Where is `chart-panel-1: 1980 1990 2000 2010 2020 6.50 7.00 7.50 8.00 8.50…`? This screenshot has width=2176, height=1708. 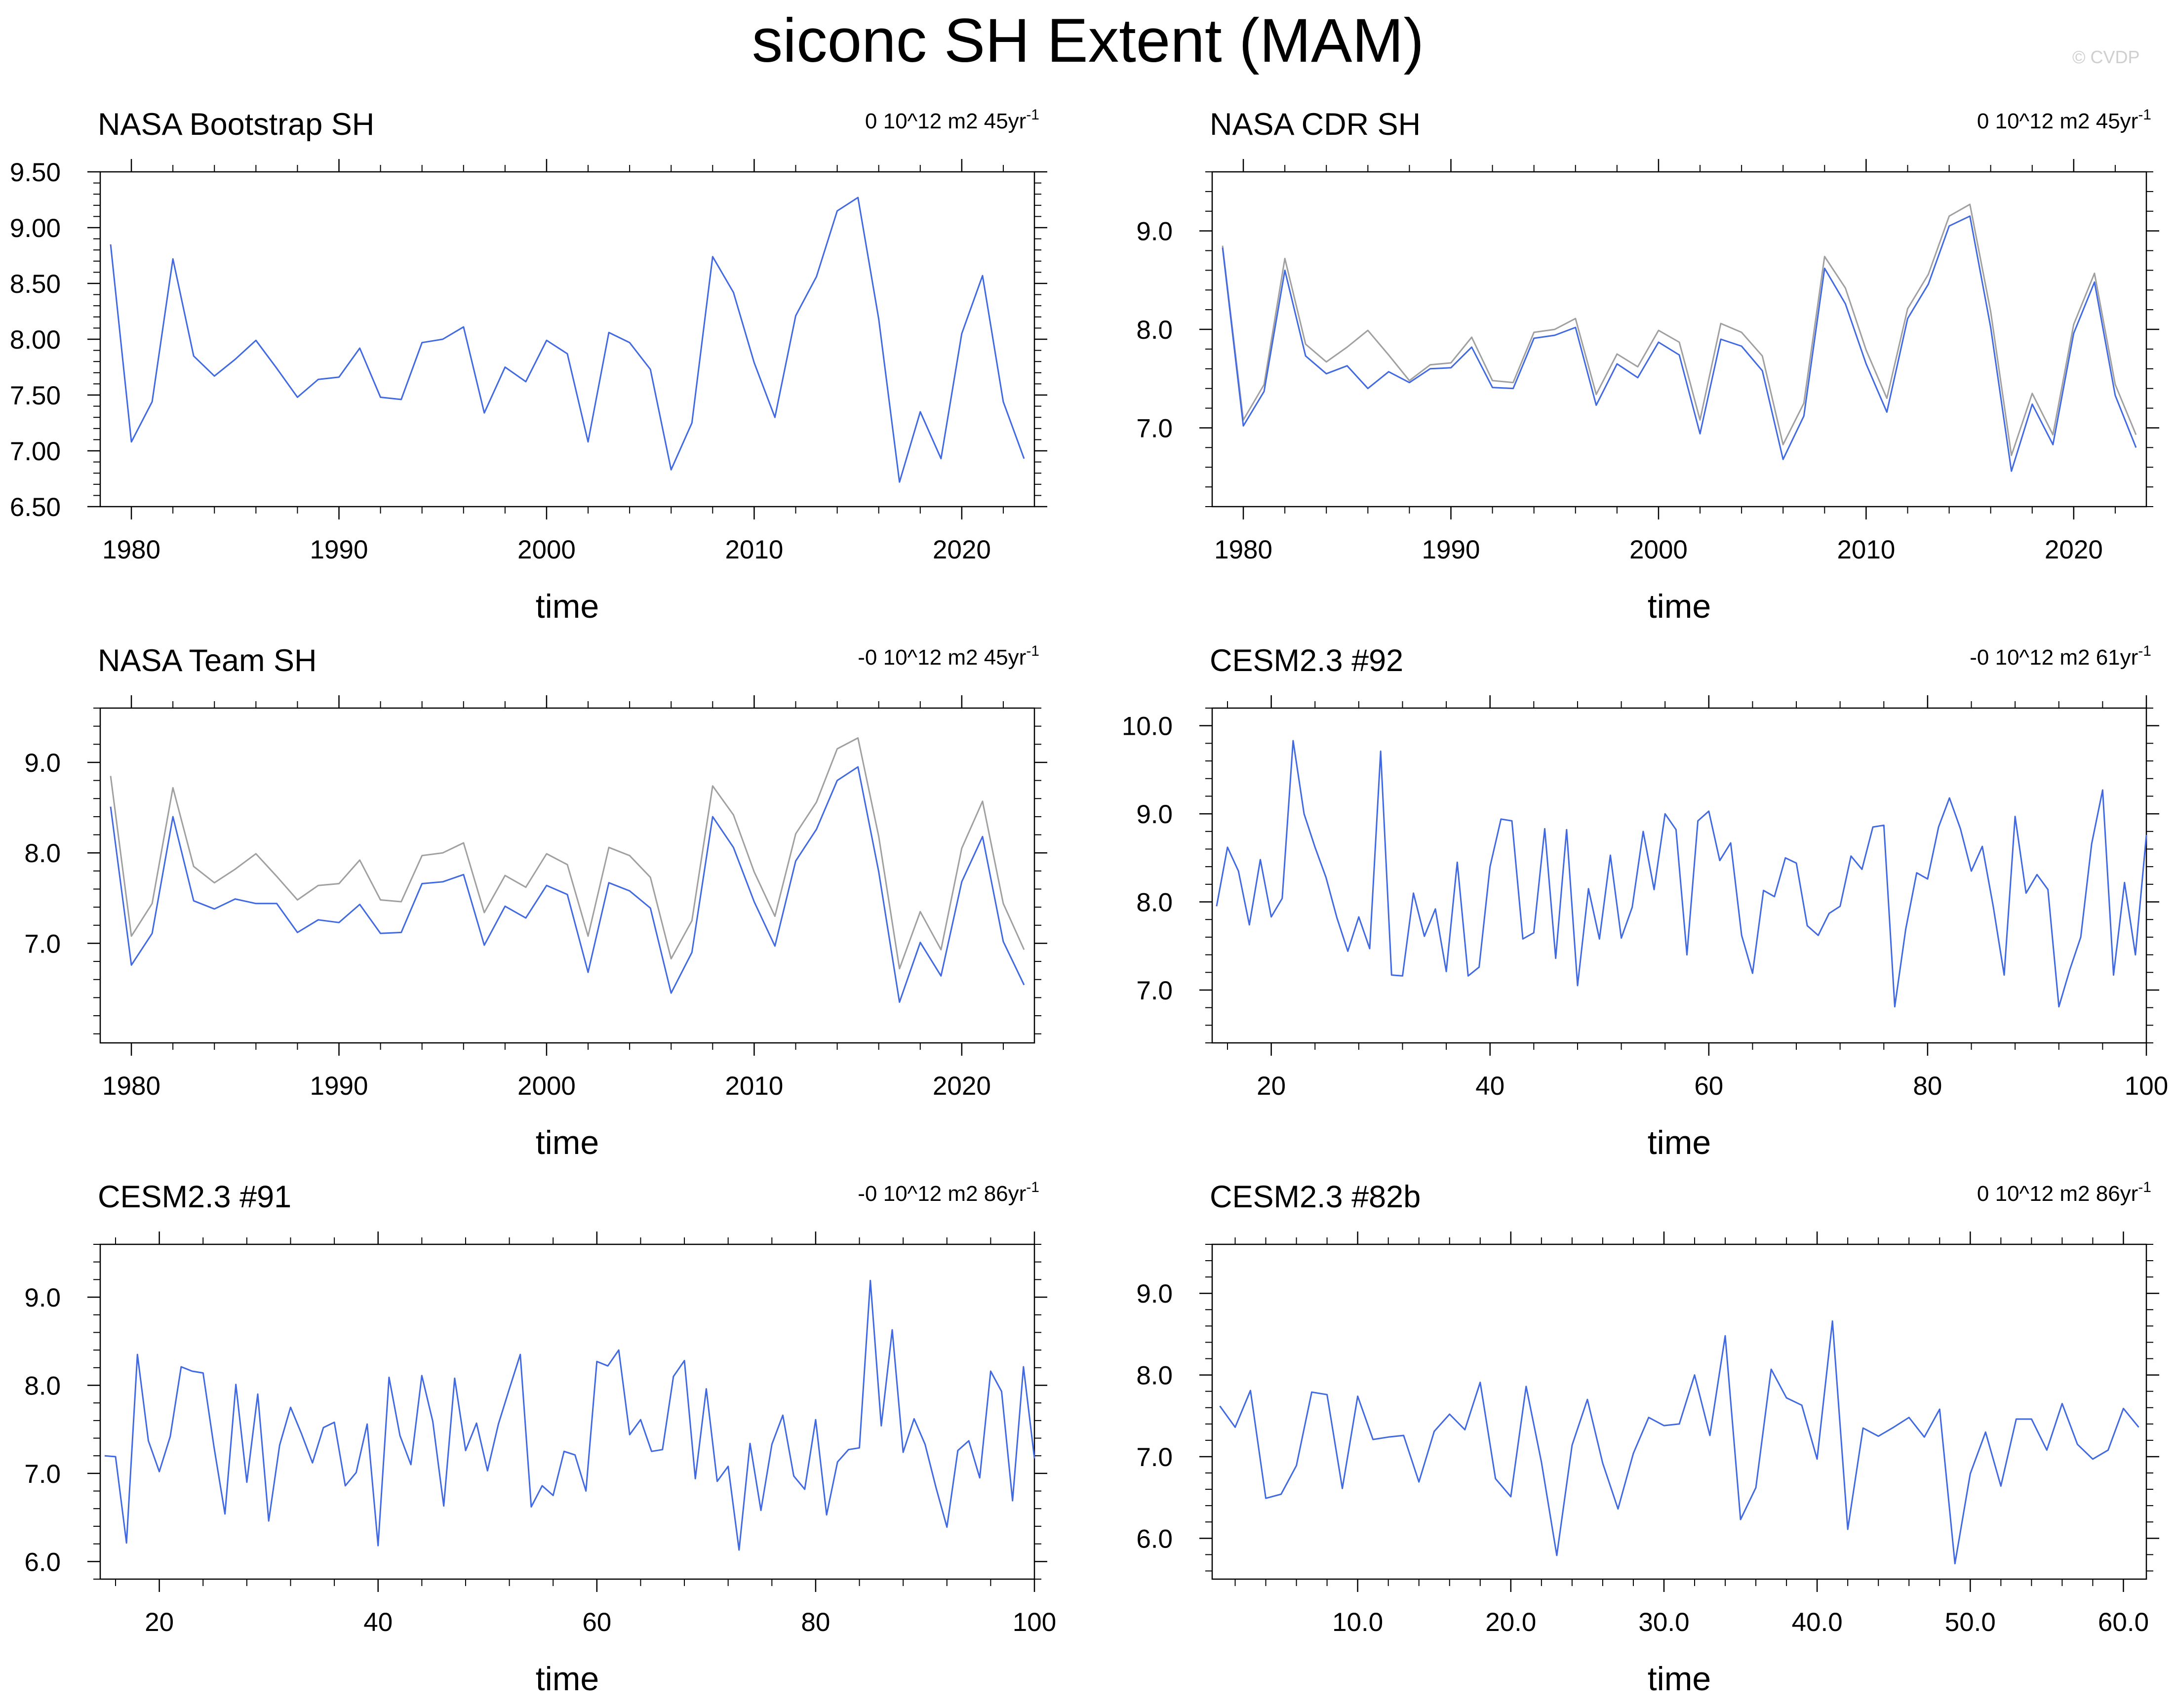
chart-panel-1: 1980 1990 2000 2010 2020 6.50 7.00 7.50 8.00 8.50… is located at coordinates (528, 366).